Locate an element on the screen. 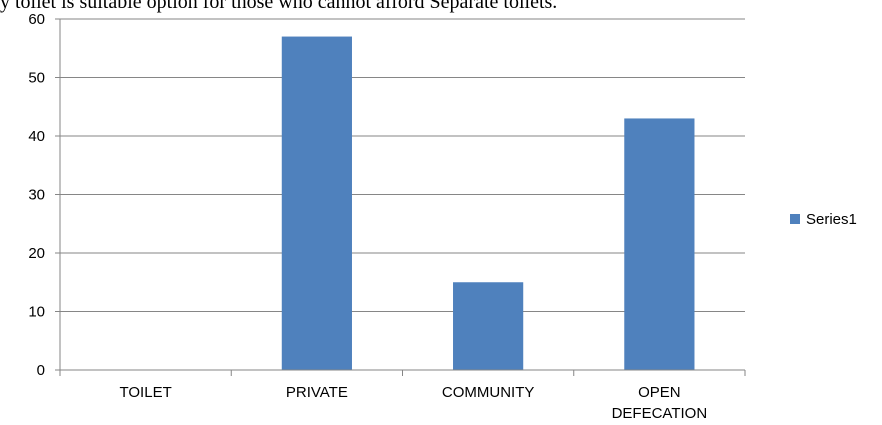  bar-private is located at coordinates (316, 203).